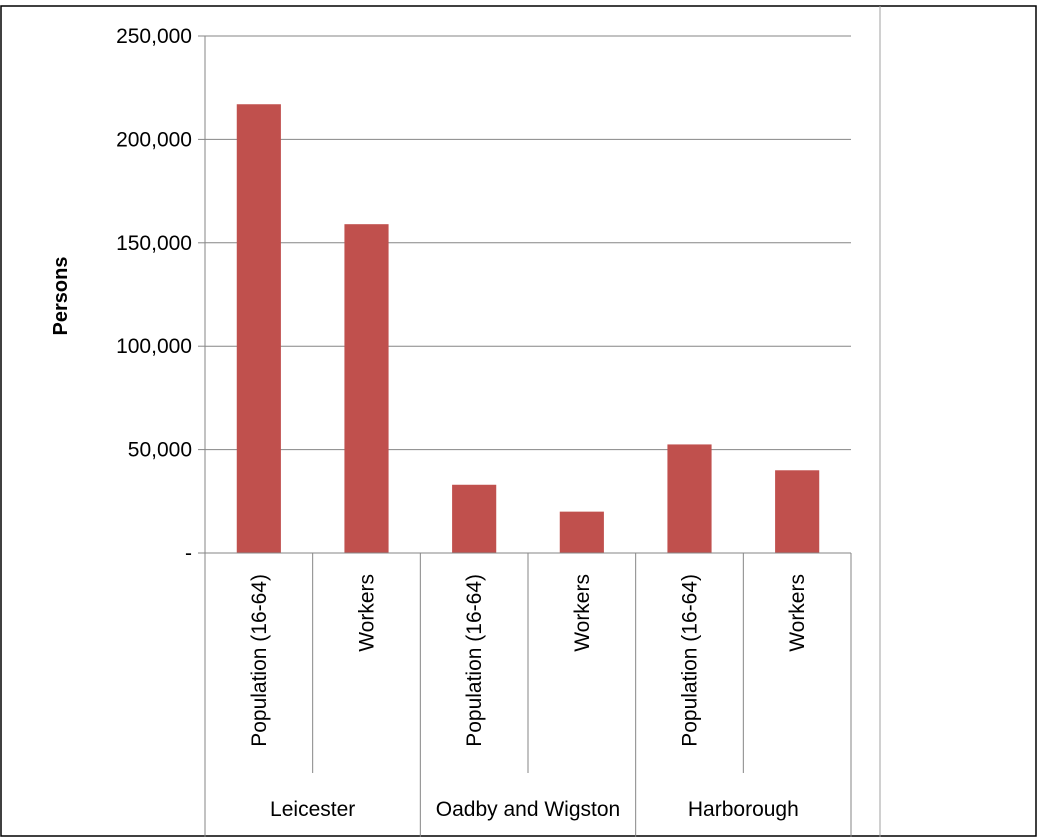  What do you see at coordinates (312, 809) in the screenshot?
I see `x-group-label: Leicester` at bounding box center [312, 809].